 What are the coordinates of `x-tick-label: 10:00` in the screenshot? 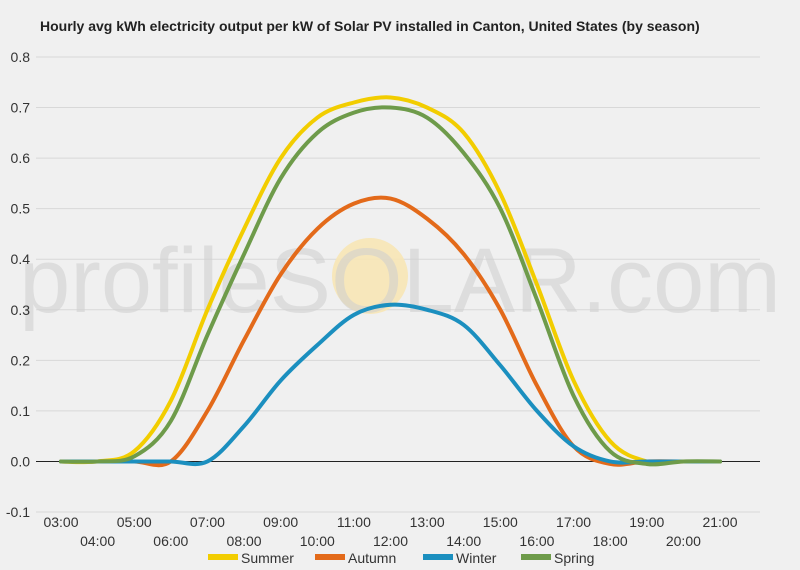 It's located at (317, 541).